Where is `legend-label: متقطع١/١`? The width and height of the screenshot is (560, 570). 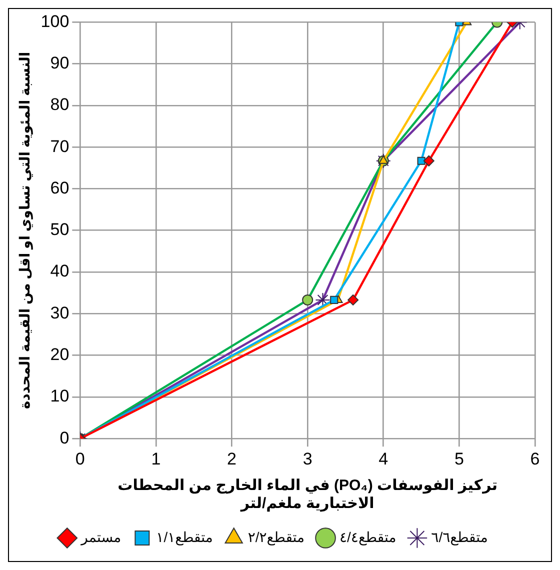 legend-label: متقطع١/١ is located at coordinates (184, 537).